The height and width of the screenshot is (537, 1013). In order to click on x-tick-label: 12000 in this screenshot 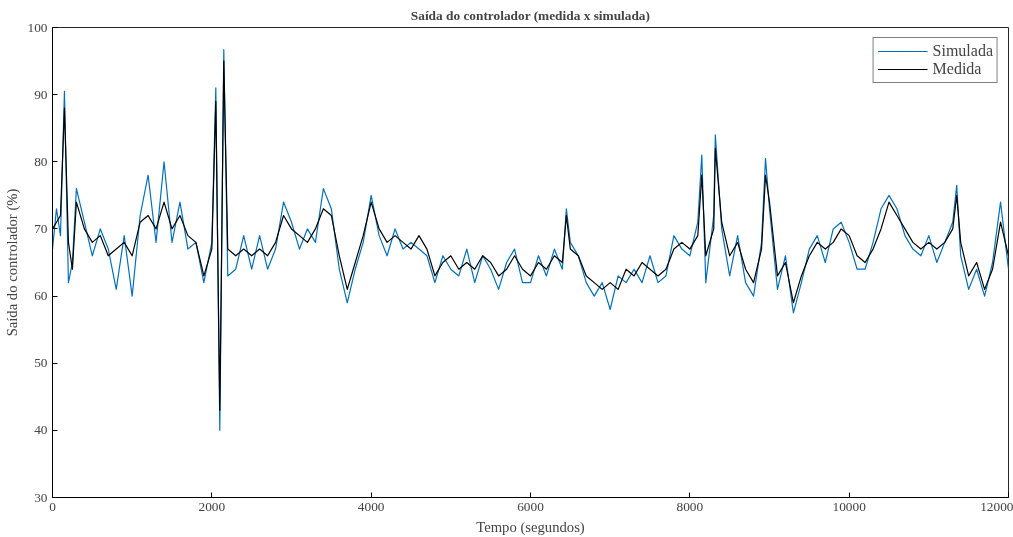, I will do `click(996, 506)`.